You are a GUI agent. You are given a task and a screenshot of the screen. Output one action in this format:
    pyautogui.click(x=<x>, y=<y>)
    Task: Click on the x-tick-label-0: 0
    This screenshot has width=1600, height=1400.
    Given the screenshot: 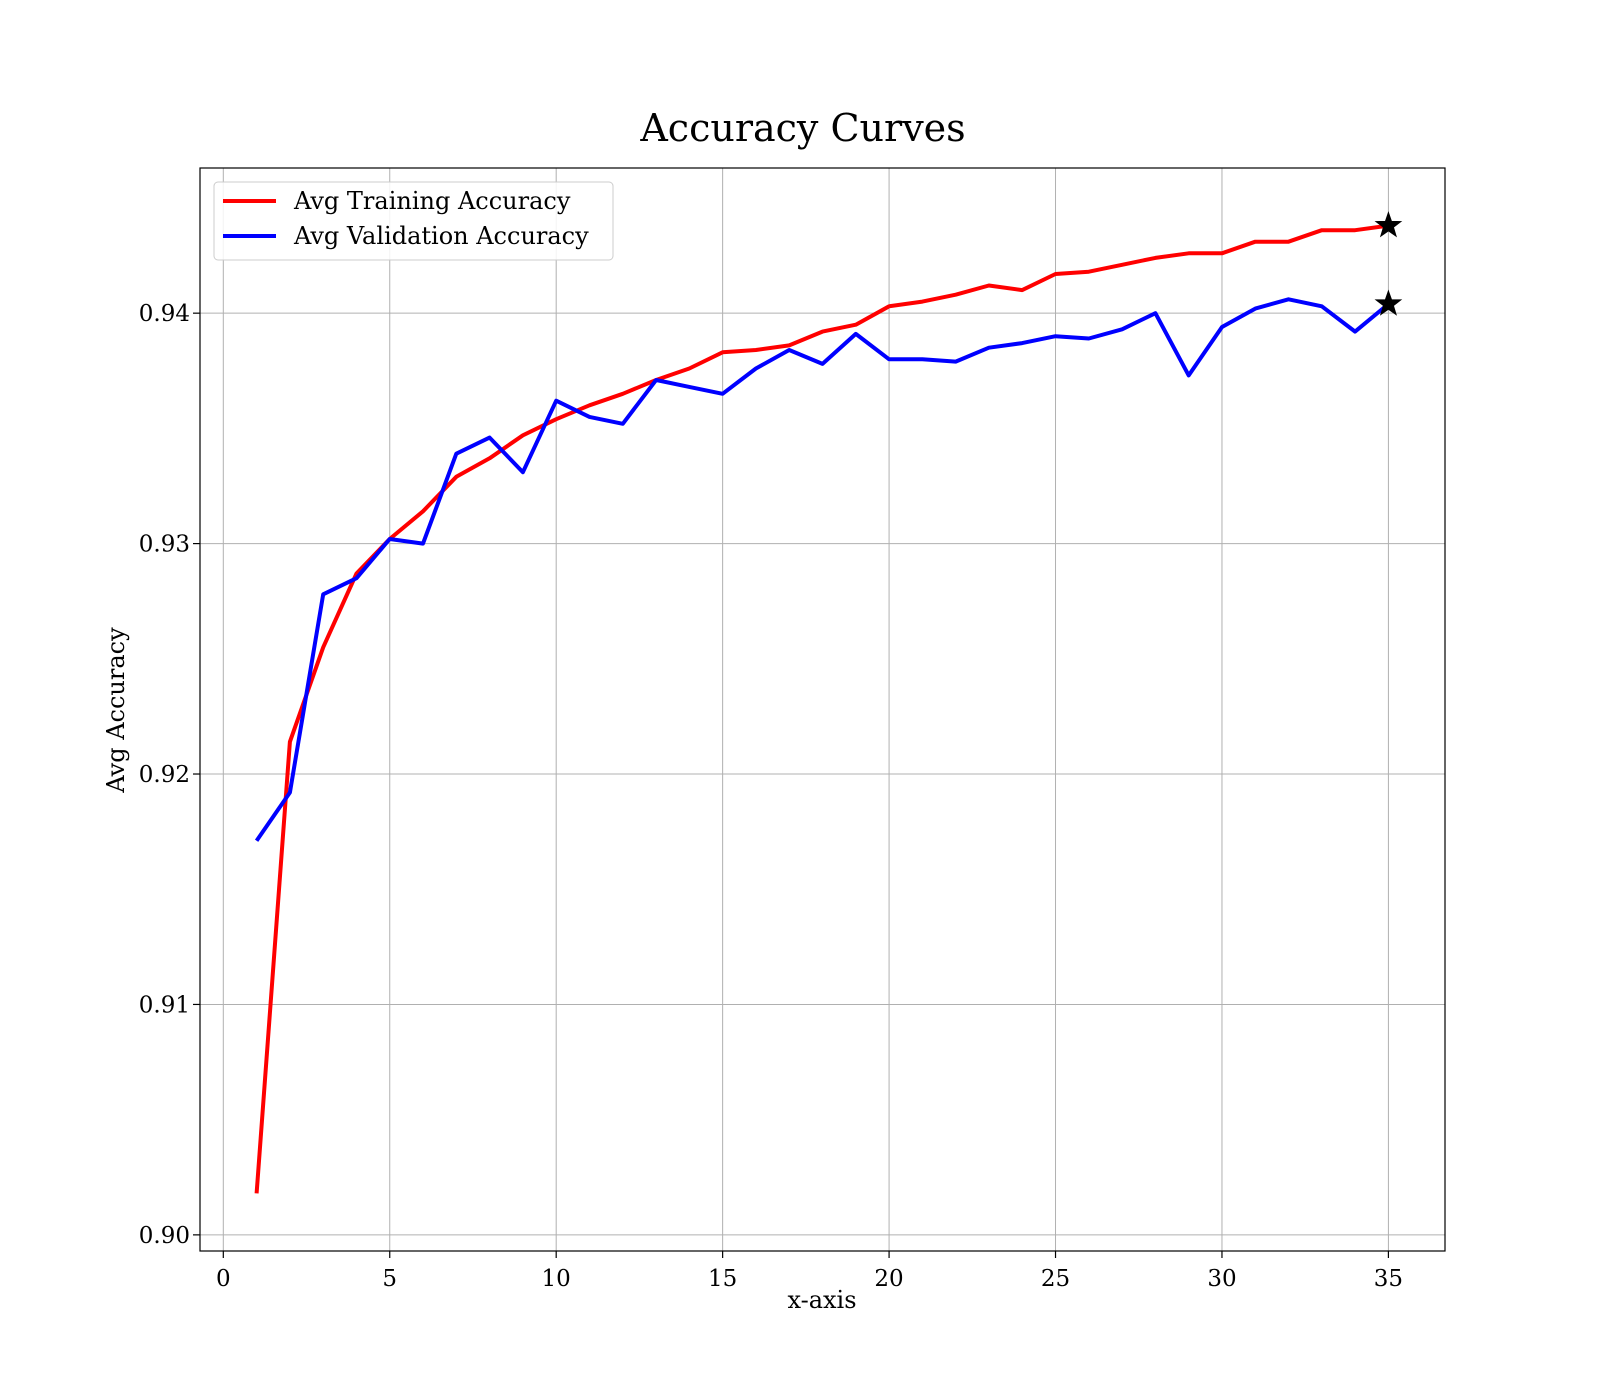 What is the action you would take?
    pyautogui.click(x=223, y=1279)
    